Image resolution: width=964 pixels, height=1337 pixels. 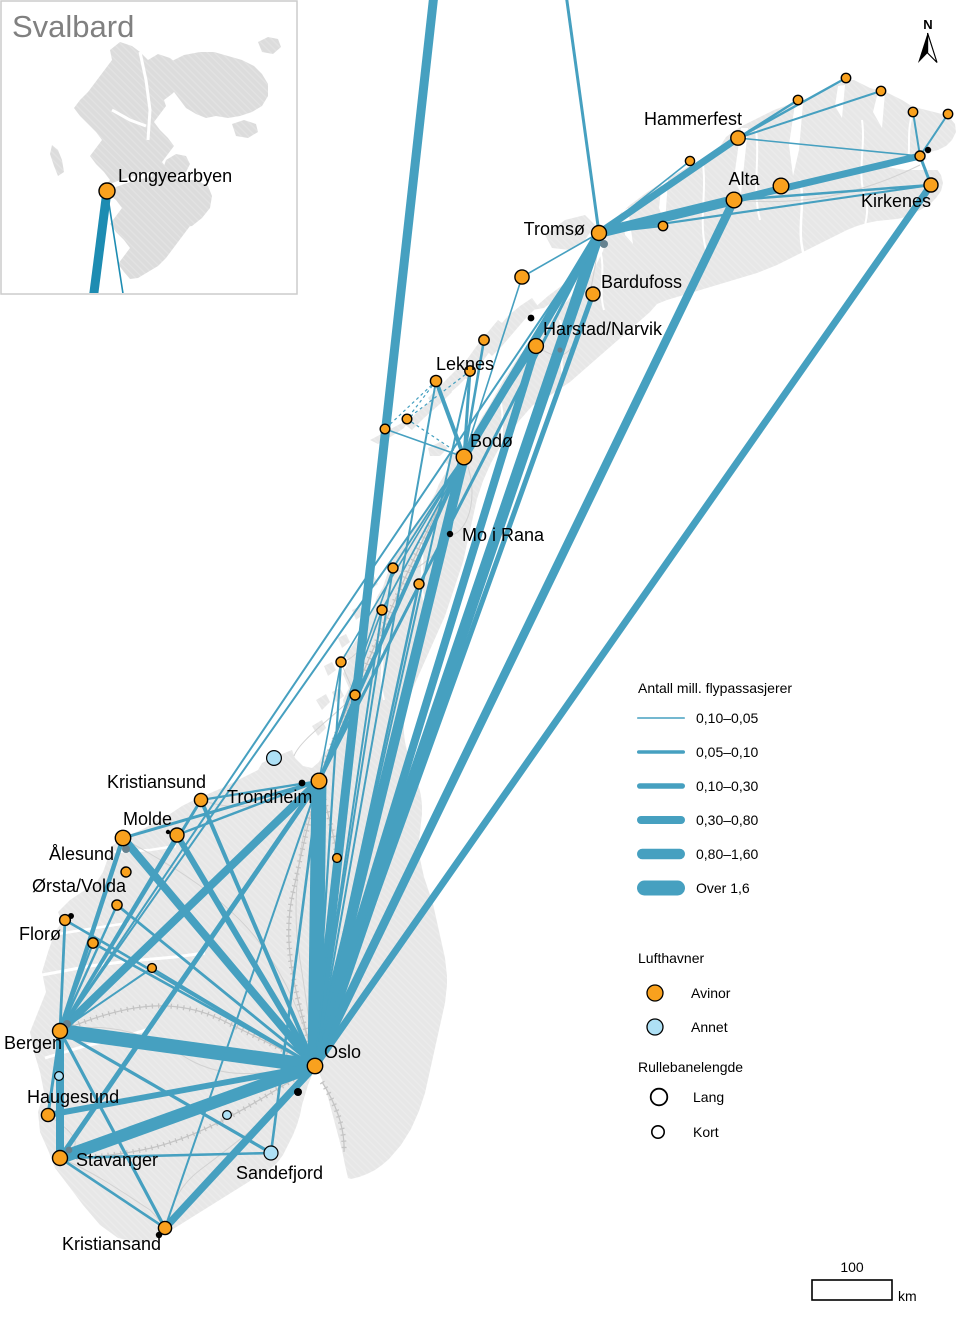 What do you see at coordinates (269, 797) in the screenshot?
I see `svg-text: Trondheim` at bounding box center [269, 797].